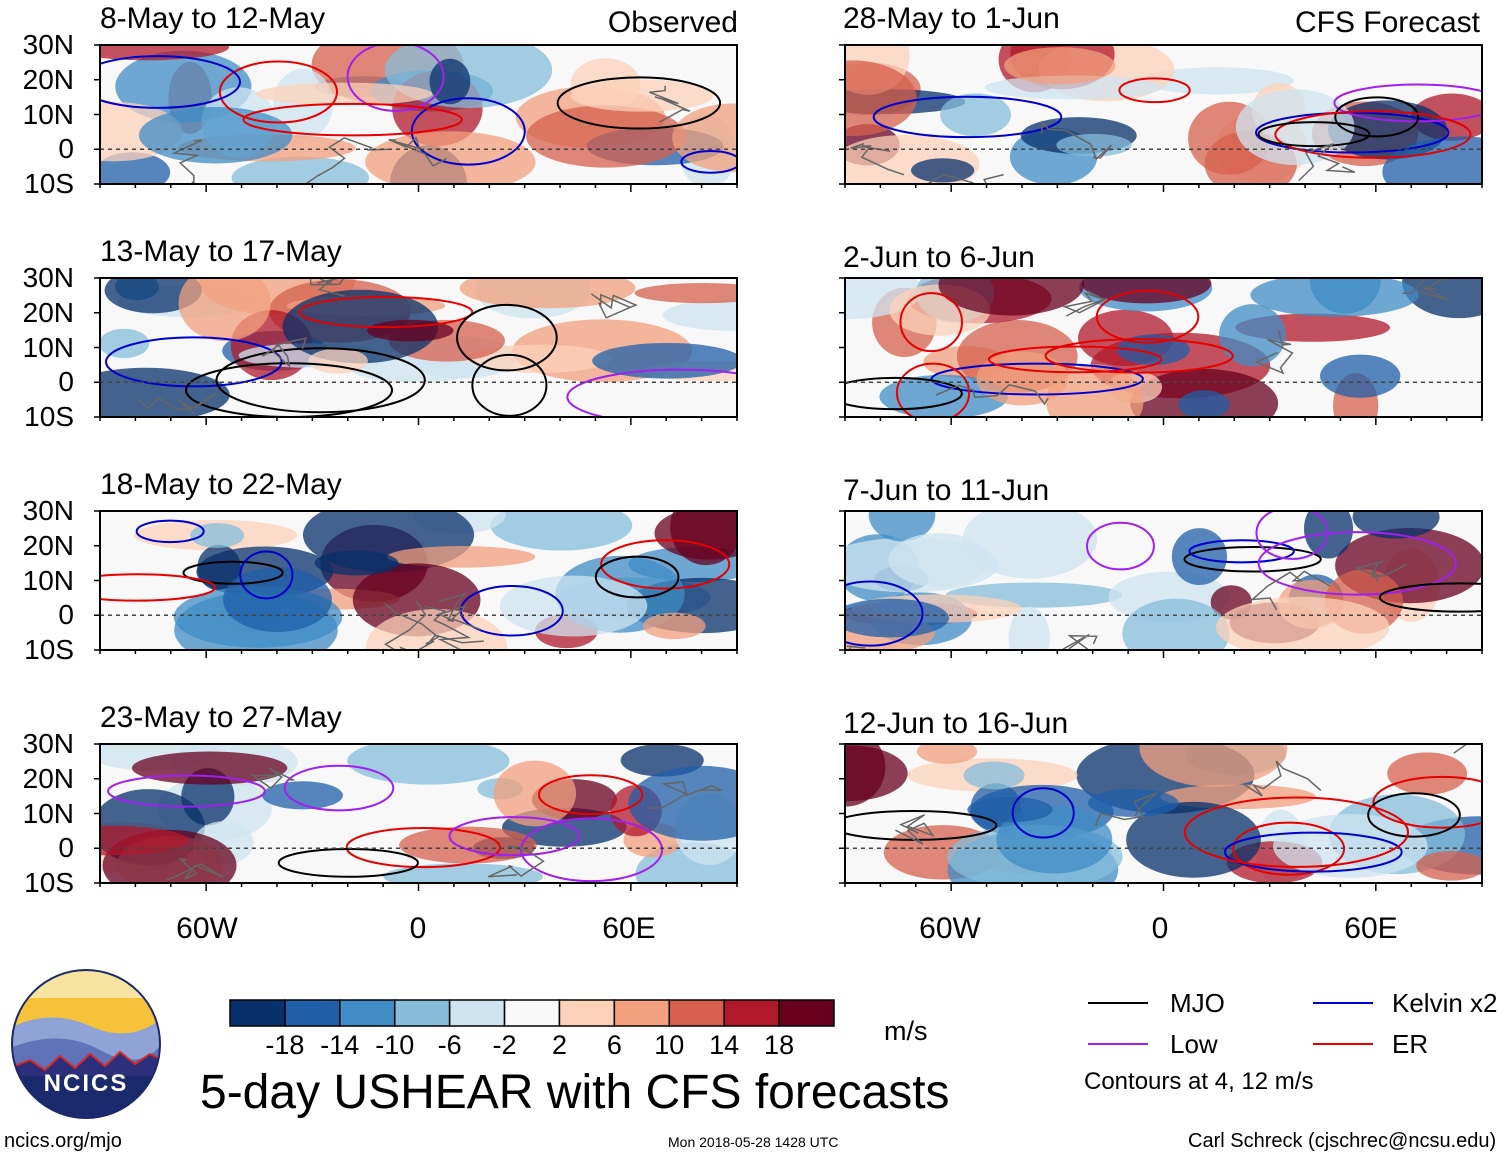 Image resolution: width=1510 pixels, height=1158 pixels. Describe the element at coordinates (49, 183) in the screenshot. I see `y-tick-label: 10S` at that location.